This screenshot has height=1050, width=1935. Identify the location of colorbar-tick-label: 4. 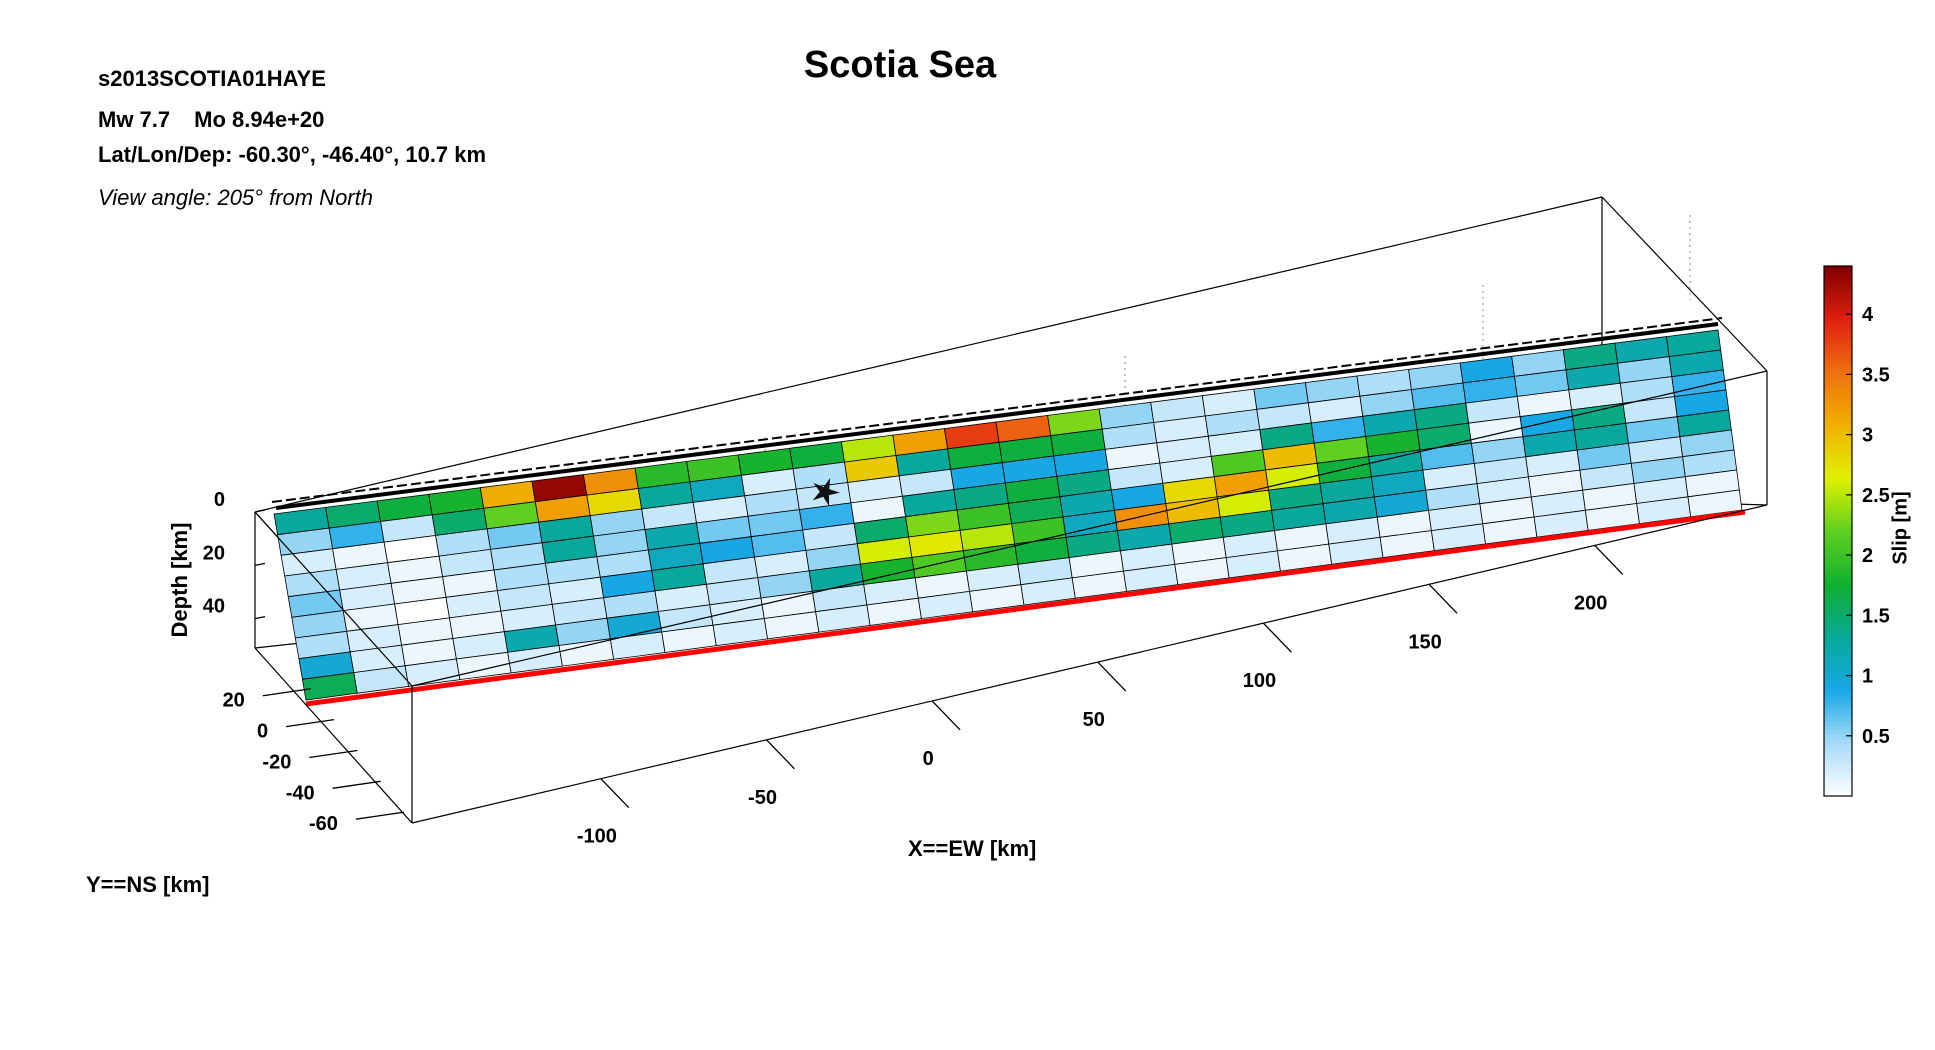
(1868, 315).